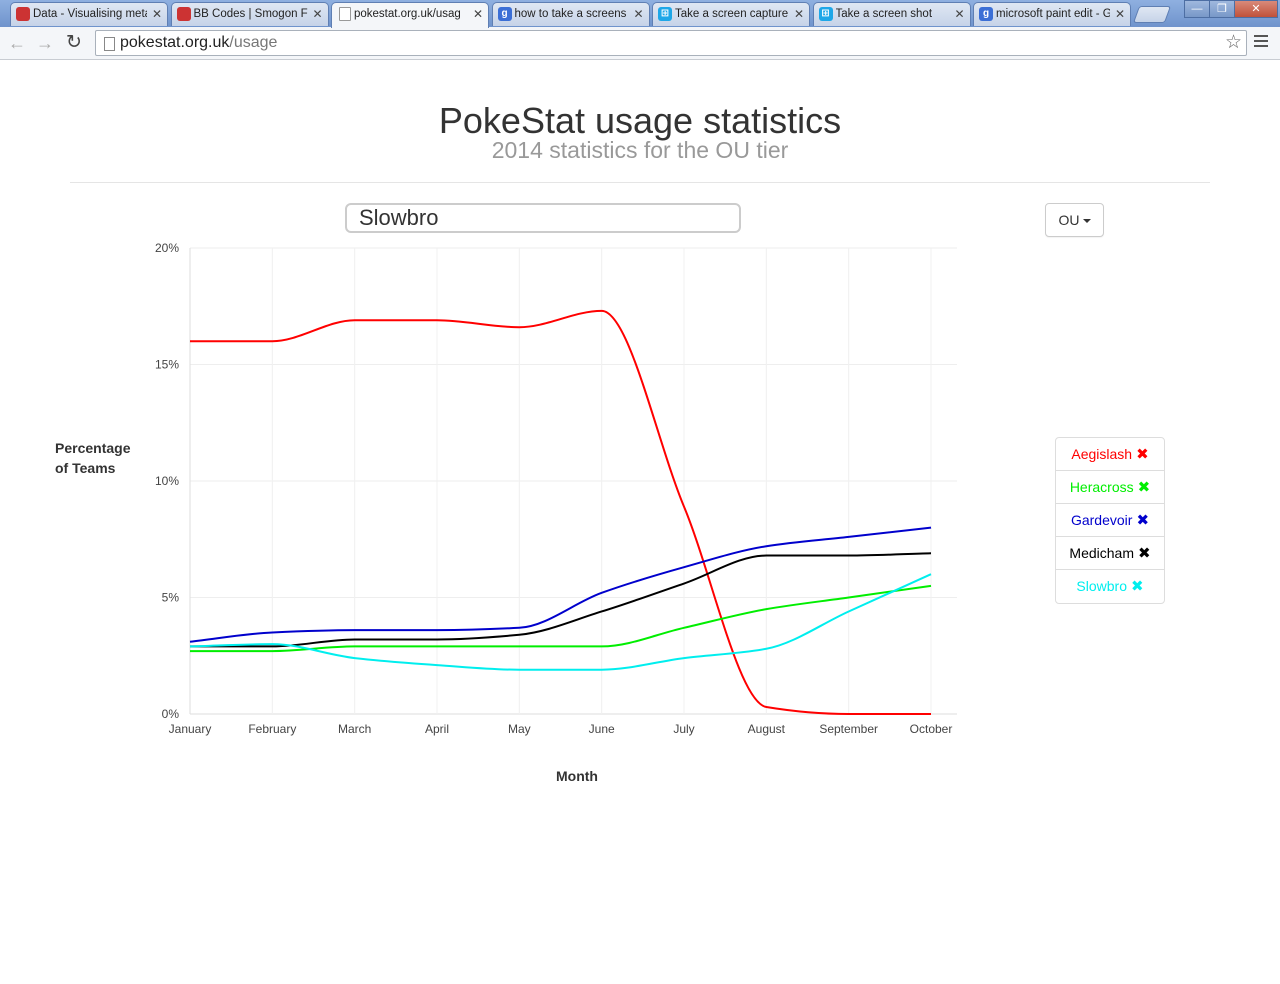  I want to click on tab-title: Take a screen capture, so click(732, 14).